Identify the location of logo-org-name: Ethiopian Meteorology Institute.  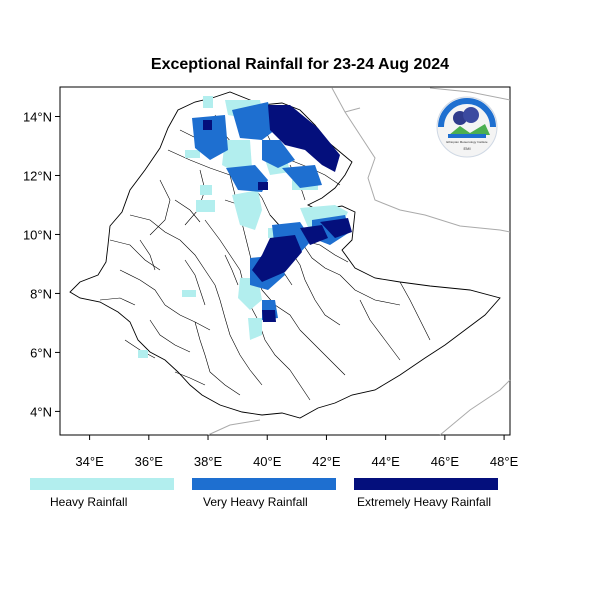
(467, 142).